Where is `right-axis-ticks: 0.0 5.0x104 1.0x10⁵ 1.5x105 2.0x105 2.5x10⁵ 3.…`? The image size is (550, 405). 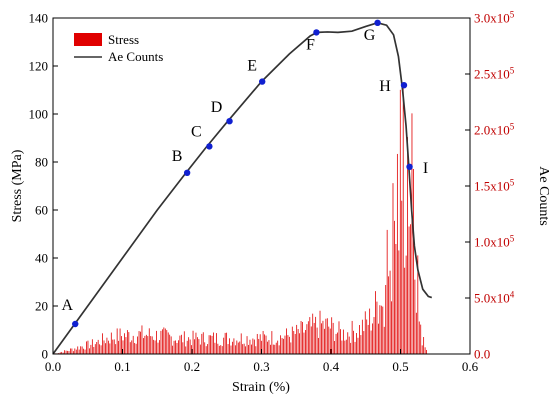
right-axis-ticks: 0.0 5.0x104 1.0x10⁵ 1.5x105 2.0x105 2.5x10⁵ 3.… is located at coordinates (490, 186).